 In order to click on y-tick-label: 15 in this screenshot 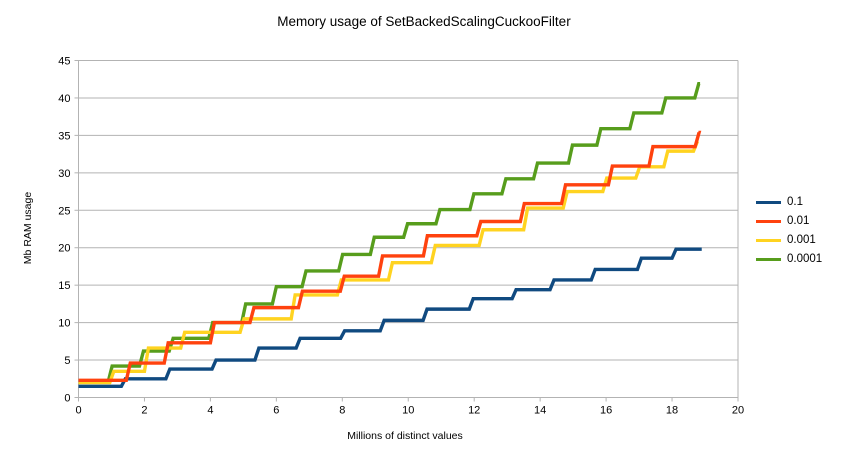, I will do `click(64, 286)`.